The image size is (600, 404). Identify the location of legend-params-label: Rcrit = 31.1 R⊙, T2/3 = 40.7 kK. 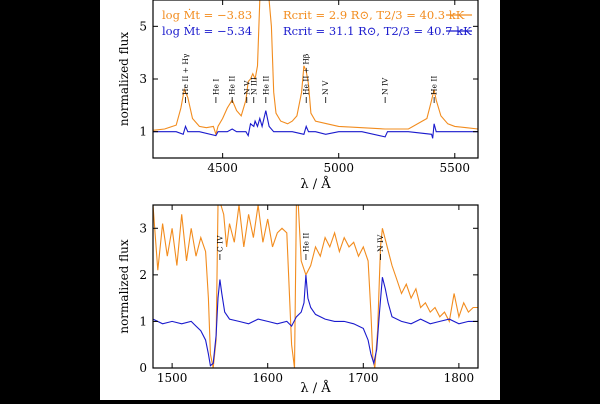
(377, 31).